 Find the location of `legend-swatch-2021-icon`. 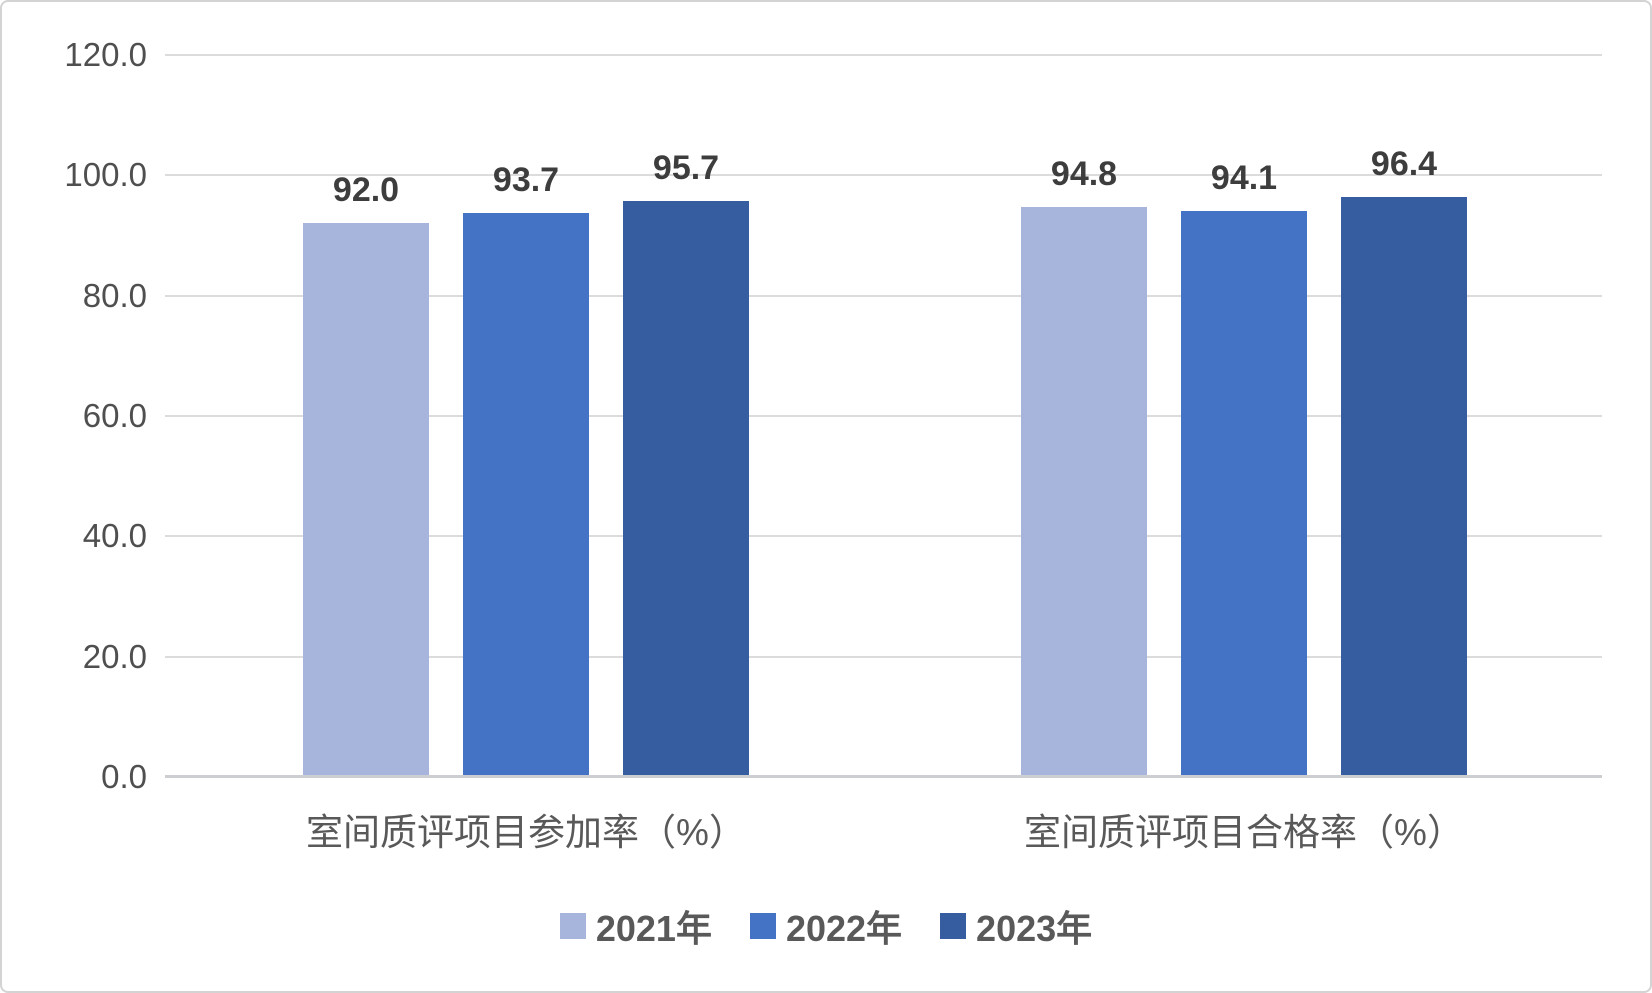

legend-swatch-2021-icon is located at coordinates (572, 926).